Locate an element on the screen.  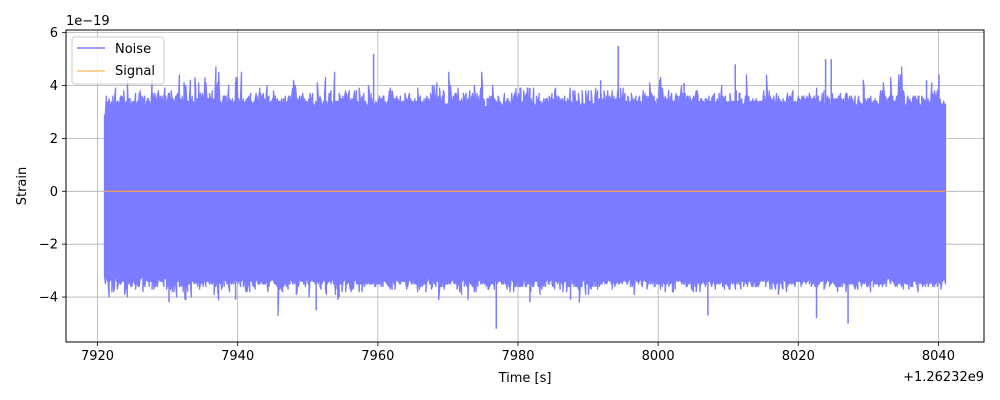
x-axis-ticks: 7920 7940 7960 7980 8000 8020 8040 is located at coordinates (518, 353).